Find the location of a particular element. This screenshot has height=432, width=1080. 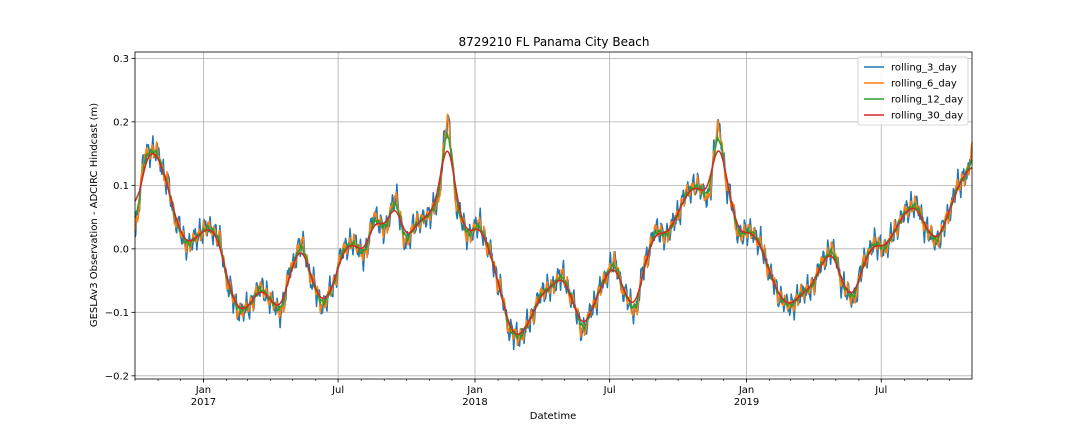

y-tick-label: −0.2 is located at coordinates (117, 376).